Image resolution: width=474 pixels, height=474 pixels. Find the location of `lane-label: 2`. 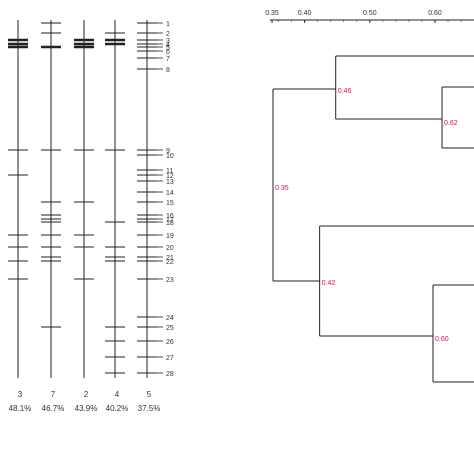

lane-label: 2 is located at coordinates (86, 394).